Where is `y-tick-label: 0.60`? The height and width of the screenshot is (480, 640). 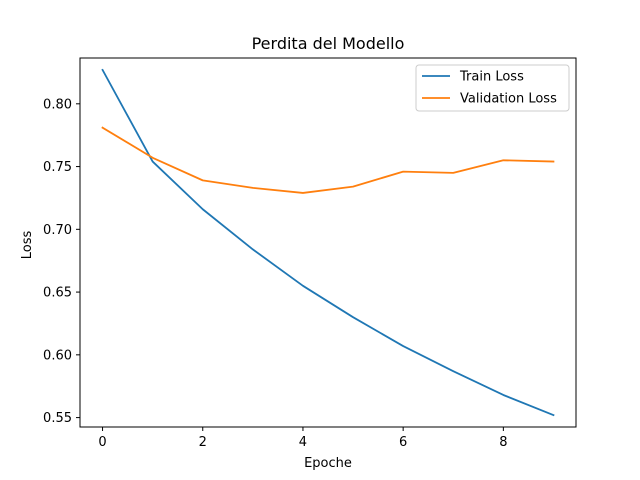 y-tick-label: 0.60 is located at coordinates (57, 355).